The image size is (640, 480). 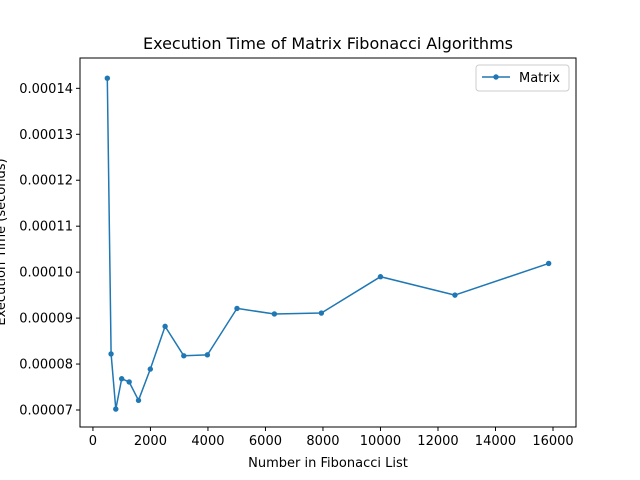 I want to click on legend-box, so click(x=522, y=78).